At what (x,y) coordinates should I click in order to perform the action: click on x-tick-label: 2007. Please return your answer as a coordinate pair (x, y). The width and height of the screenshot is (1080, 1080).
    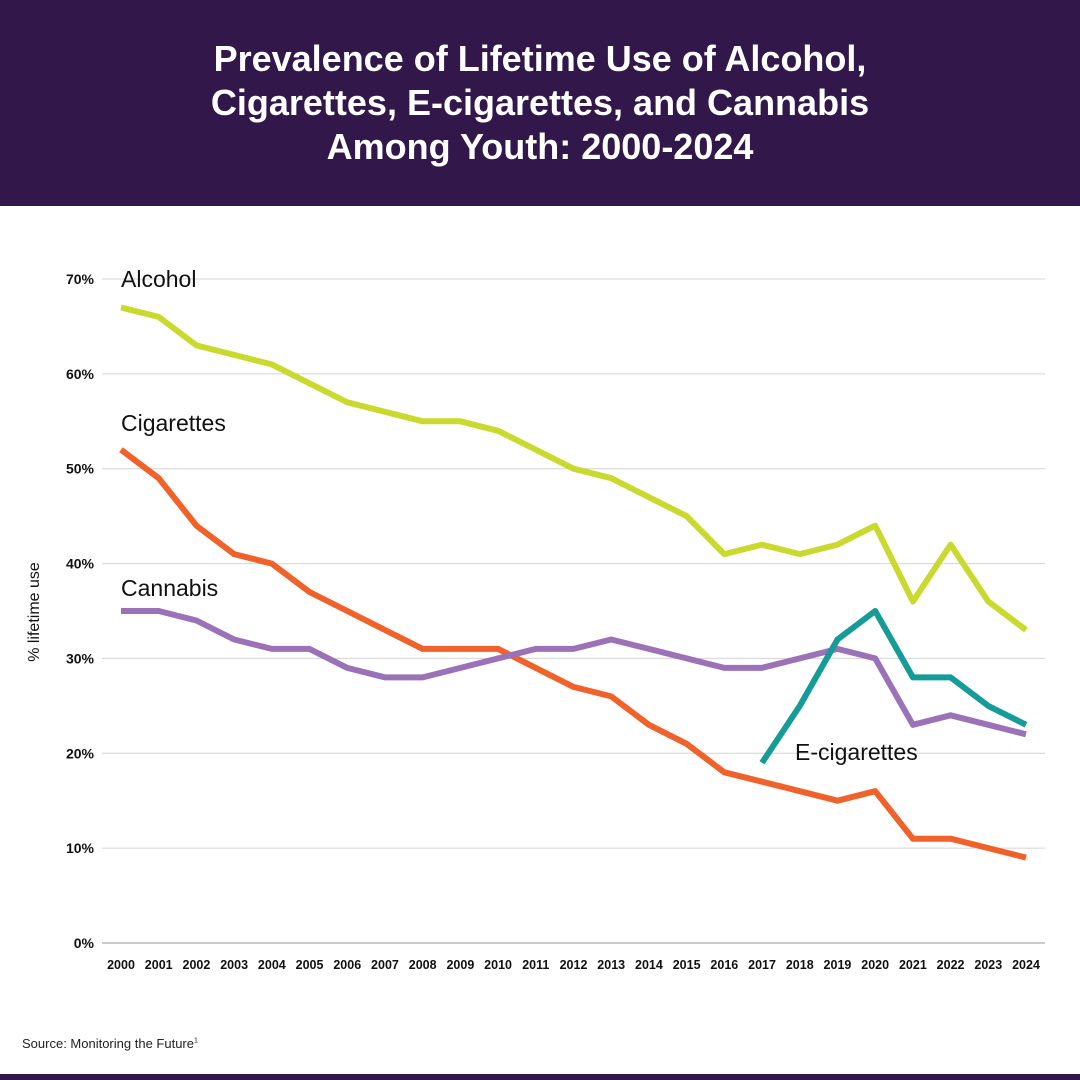
    Looking at the image, I should click on (385, 965).